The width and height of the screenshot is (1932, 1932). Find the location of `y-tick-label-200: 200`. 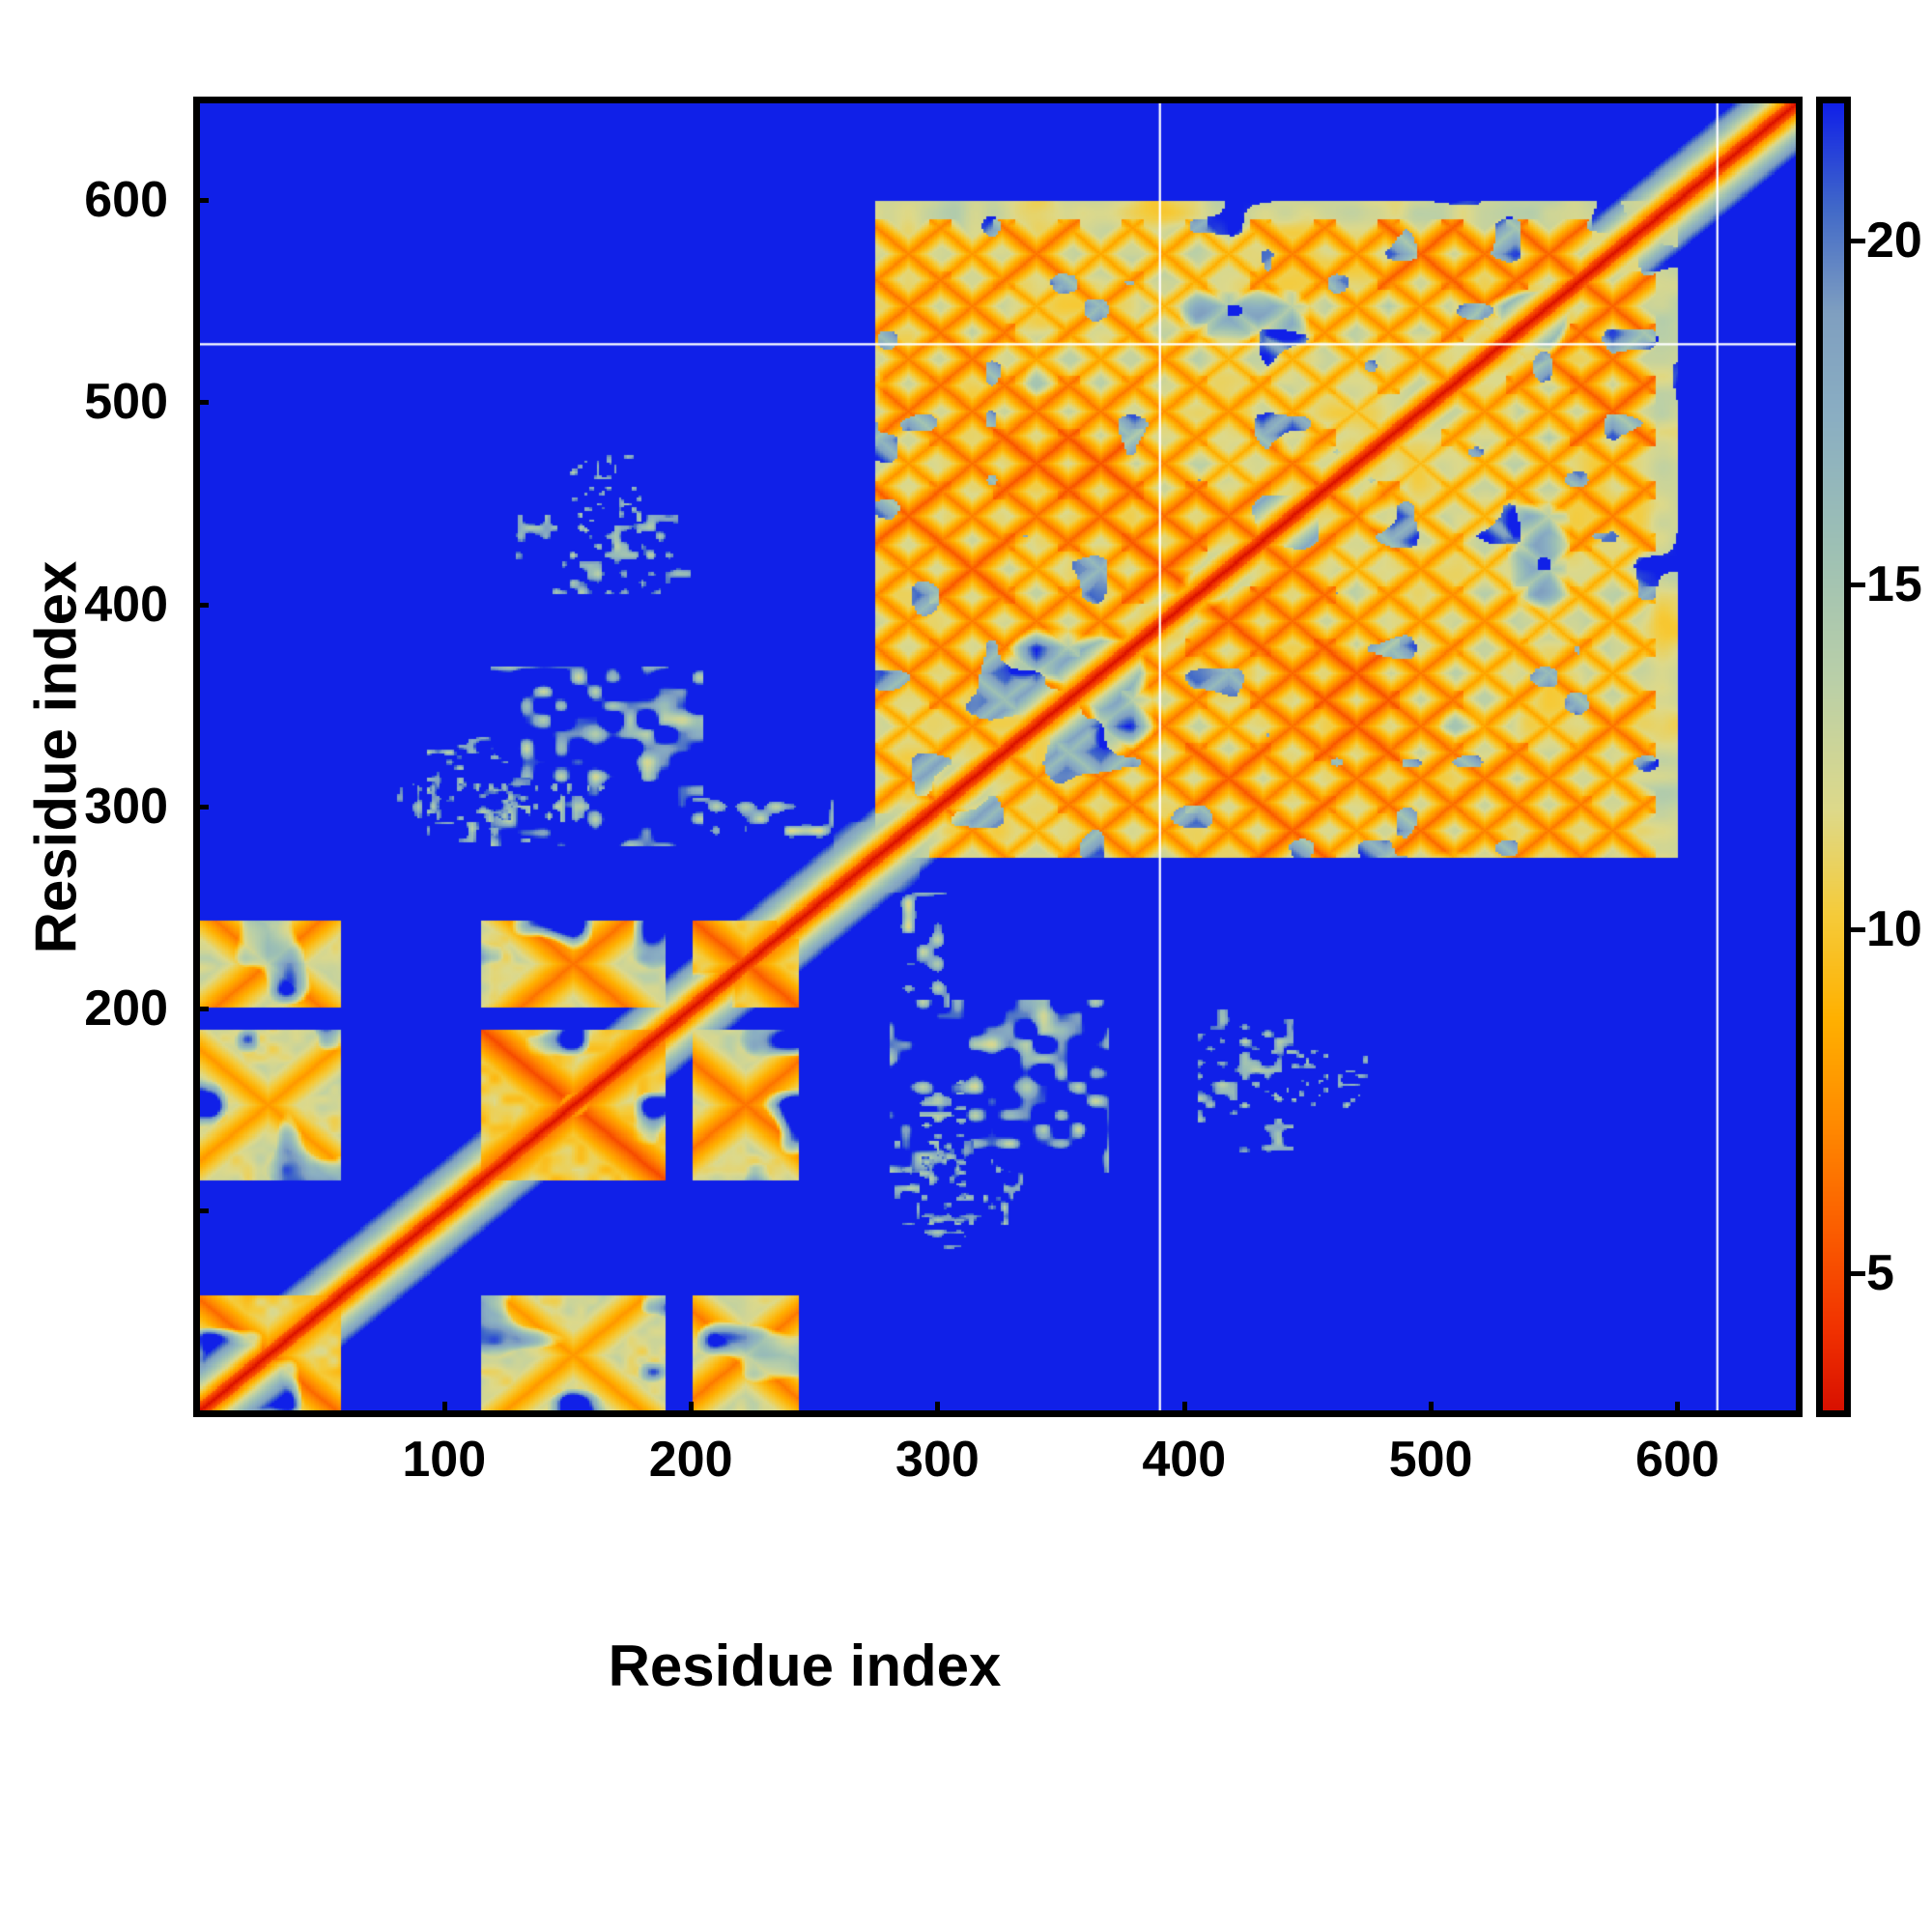

y-tick-label-200: 200 is located at coordinates (126, 1008).